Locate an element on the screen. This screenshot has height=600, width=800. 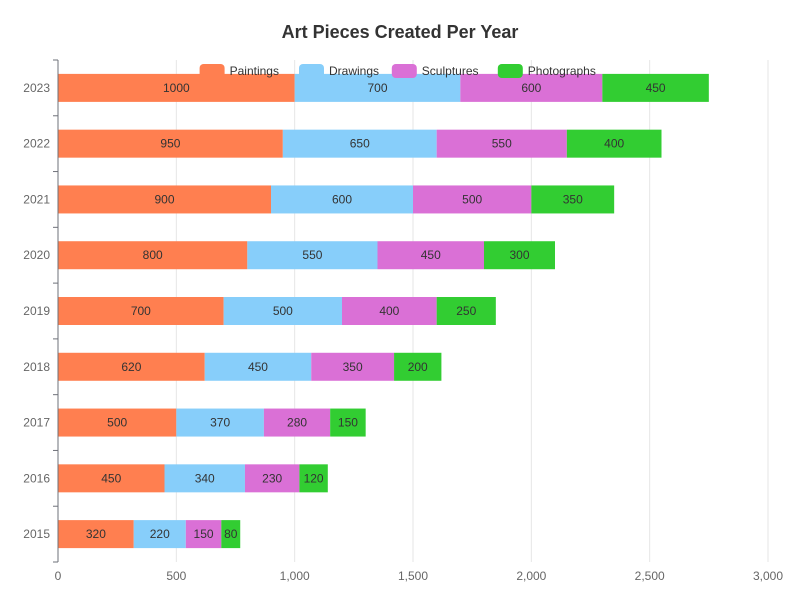
x-tick-label: 3,000 is located at coordinates (768, 576).